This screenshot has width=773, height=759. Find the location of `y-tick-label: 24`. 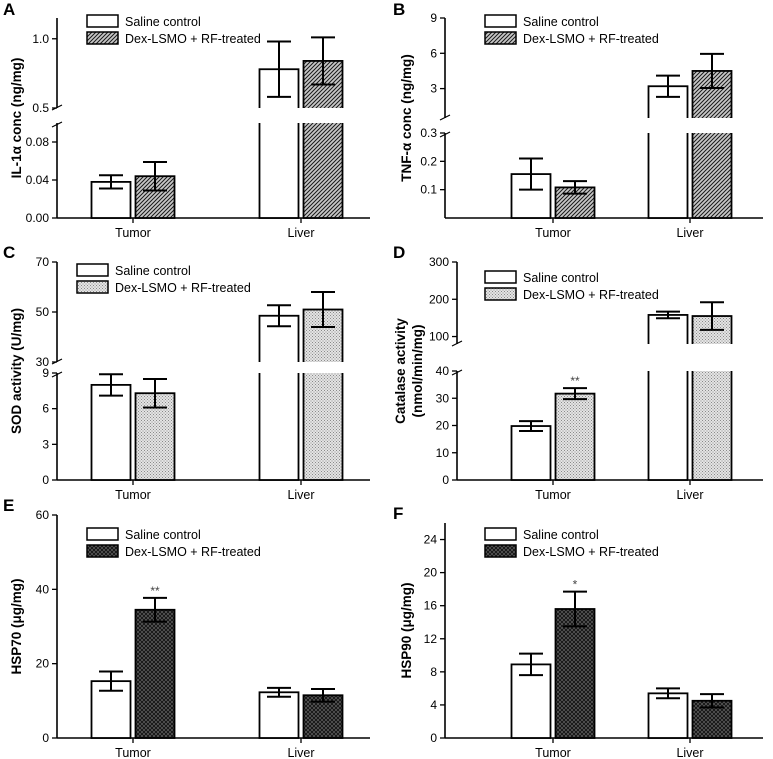

y-tick-label: 24 is located at coordinates (431, 540).